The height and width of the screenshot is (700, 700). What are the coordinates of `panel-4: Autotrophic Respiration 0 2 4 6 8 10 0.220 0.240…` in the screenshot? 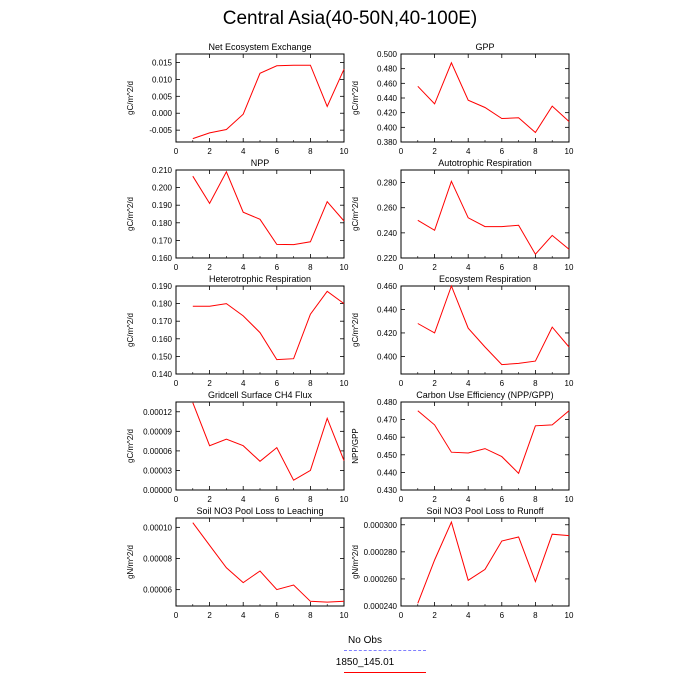 It's located at (462, 215).